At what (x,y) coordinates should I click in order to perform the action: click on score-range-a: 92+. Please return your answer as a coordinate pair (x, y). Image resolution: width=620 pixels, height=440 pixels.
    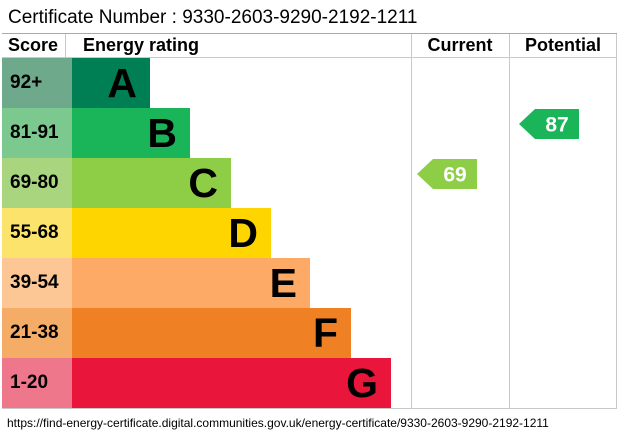
    Looking at the image, I should click on (26, 82).